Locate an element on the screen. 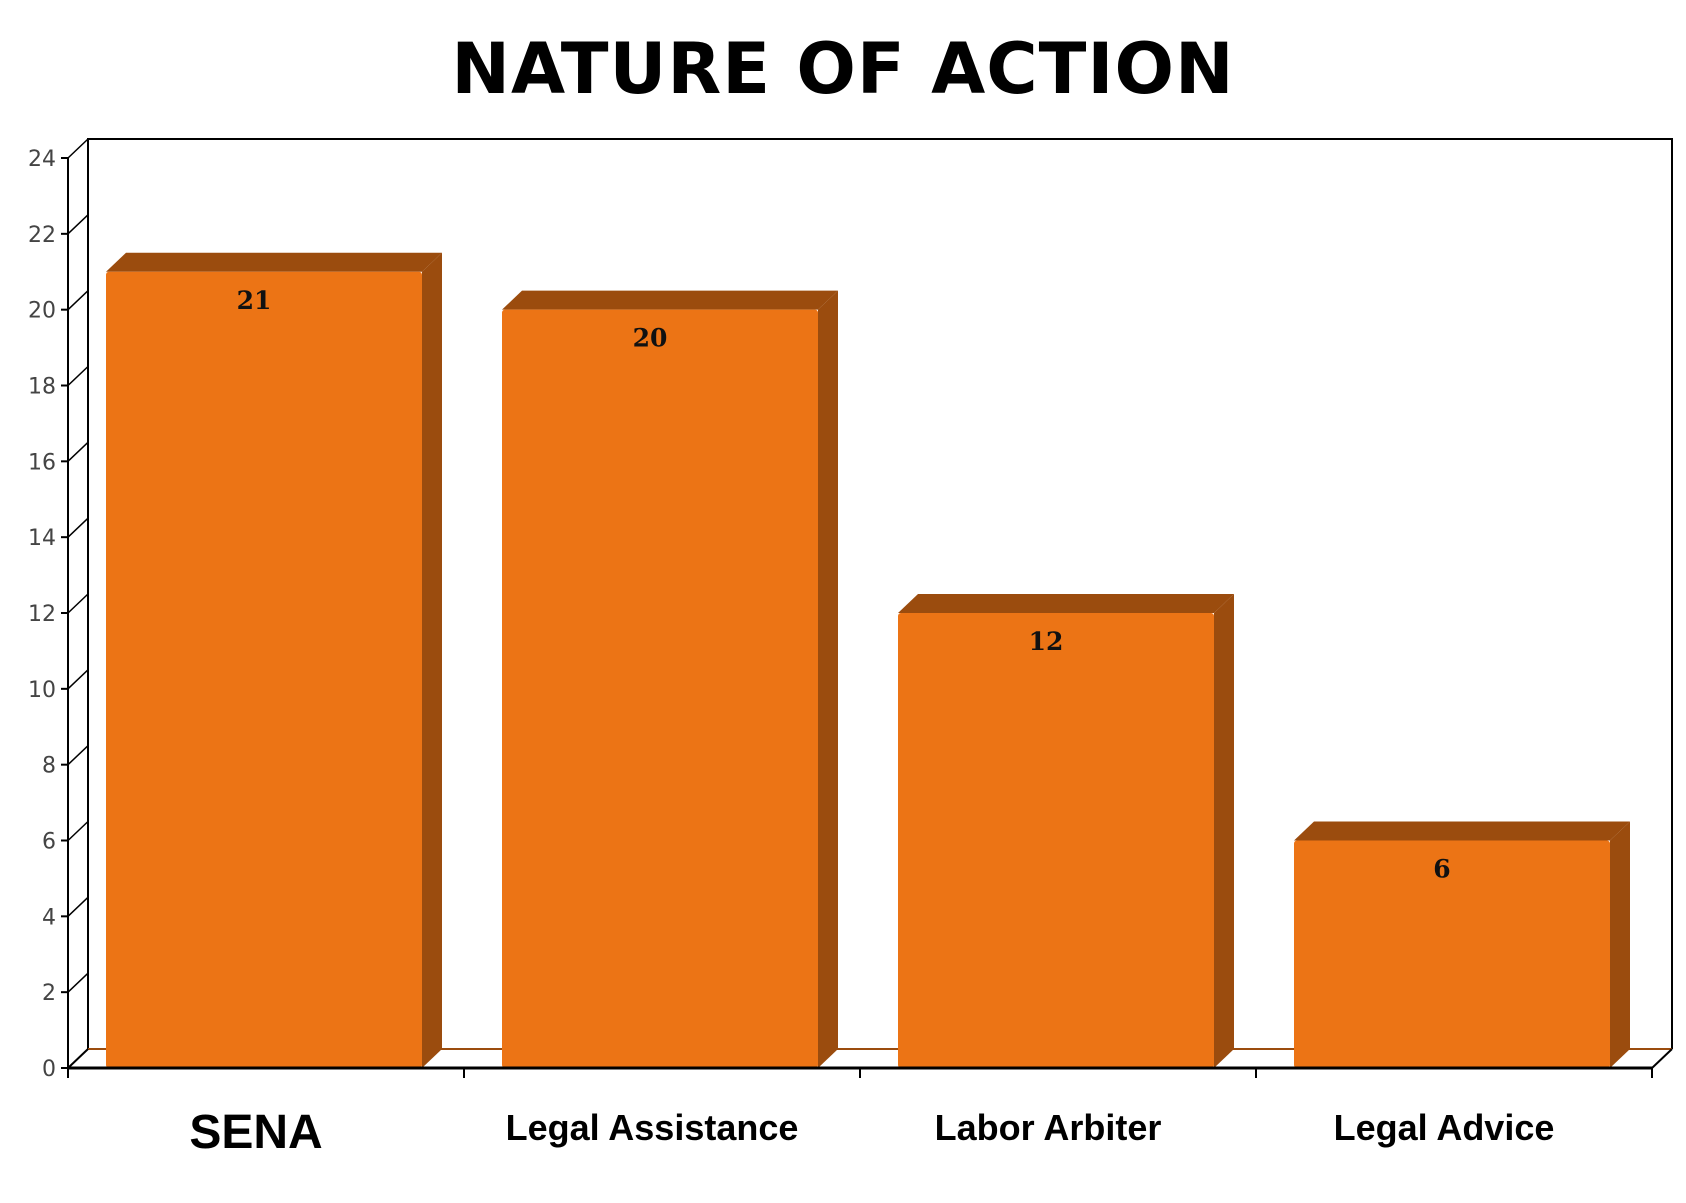  y-tick-label: 18 is located at coordinates (42, 387).